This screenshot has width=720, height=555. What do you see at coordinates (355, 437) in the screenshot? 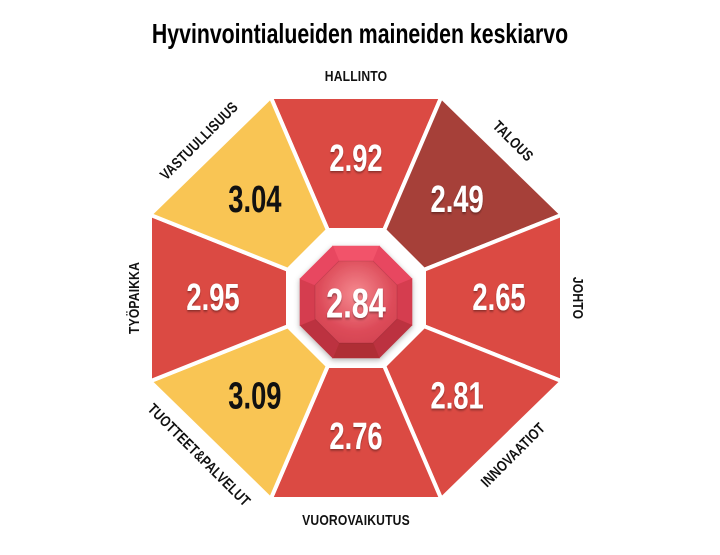
I see `segment-value-vuorovaikutus: 2.76` at bounding box center [355, 437].